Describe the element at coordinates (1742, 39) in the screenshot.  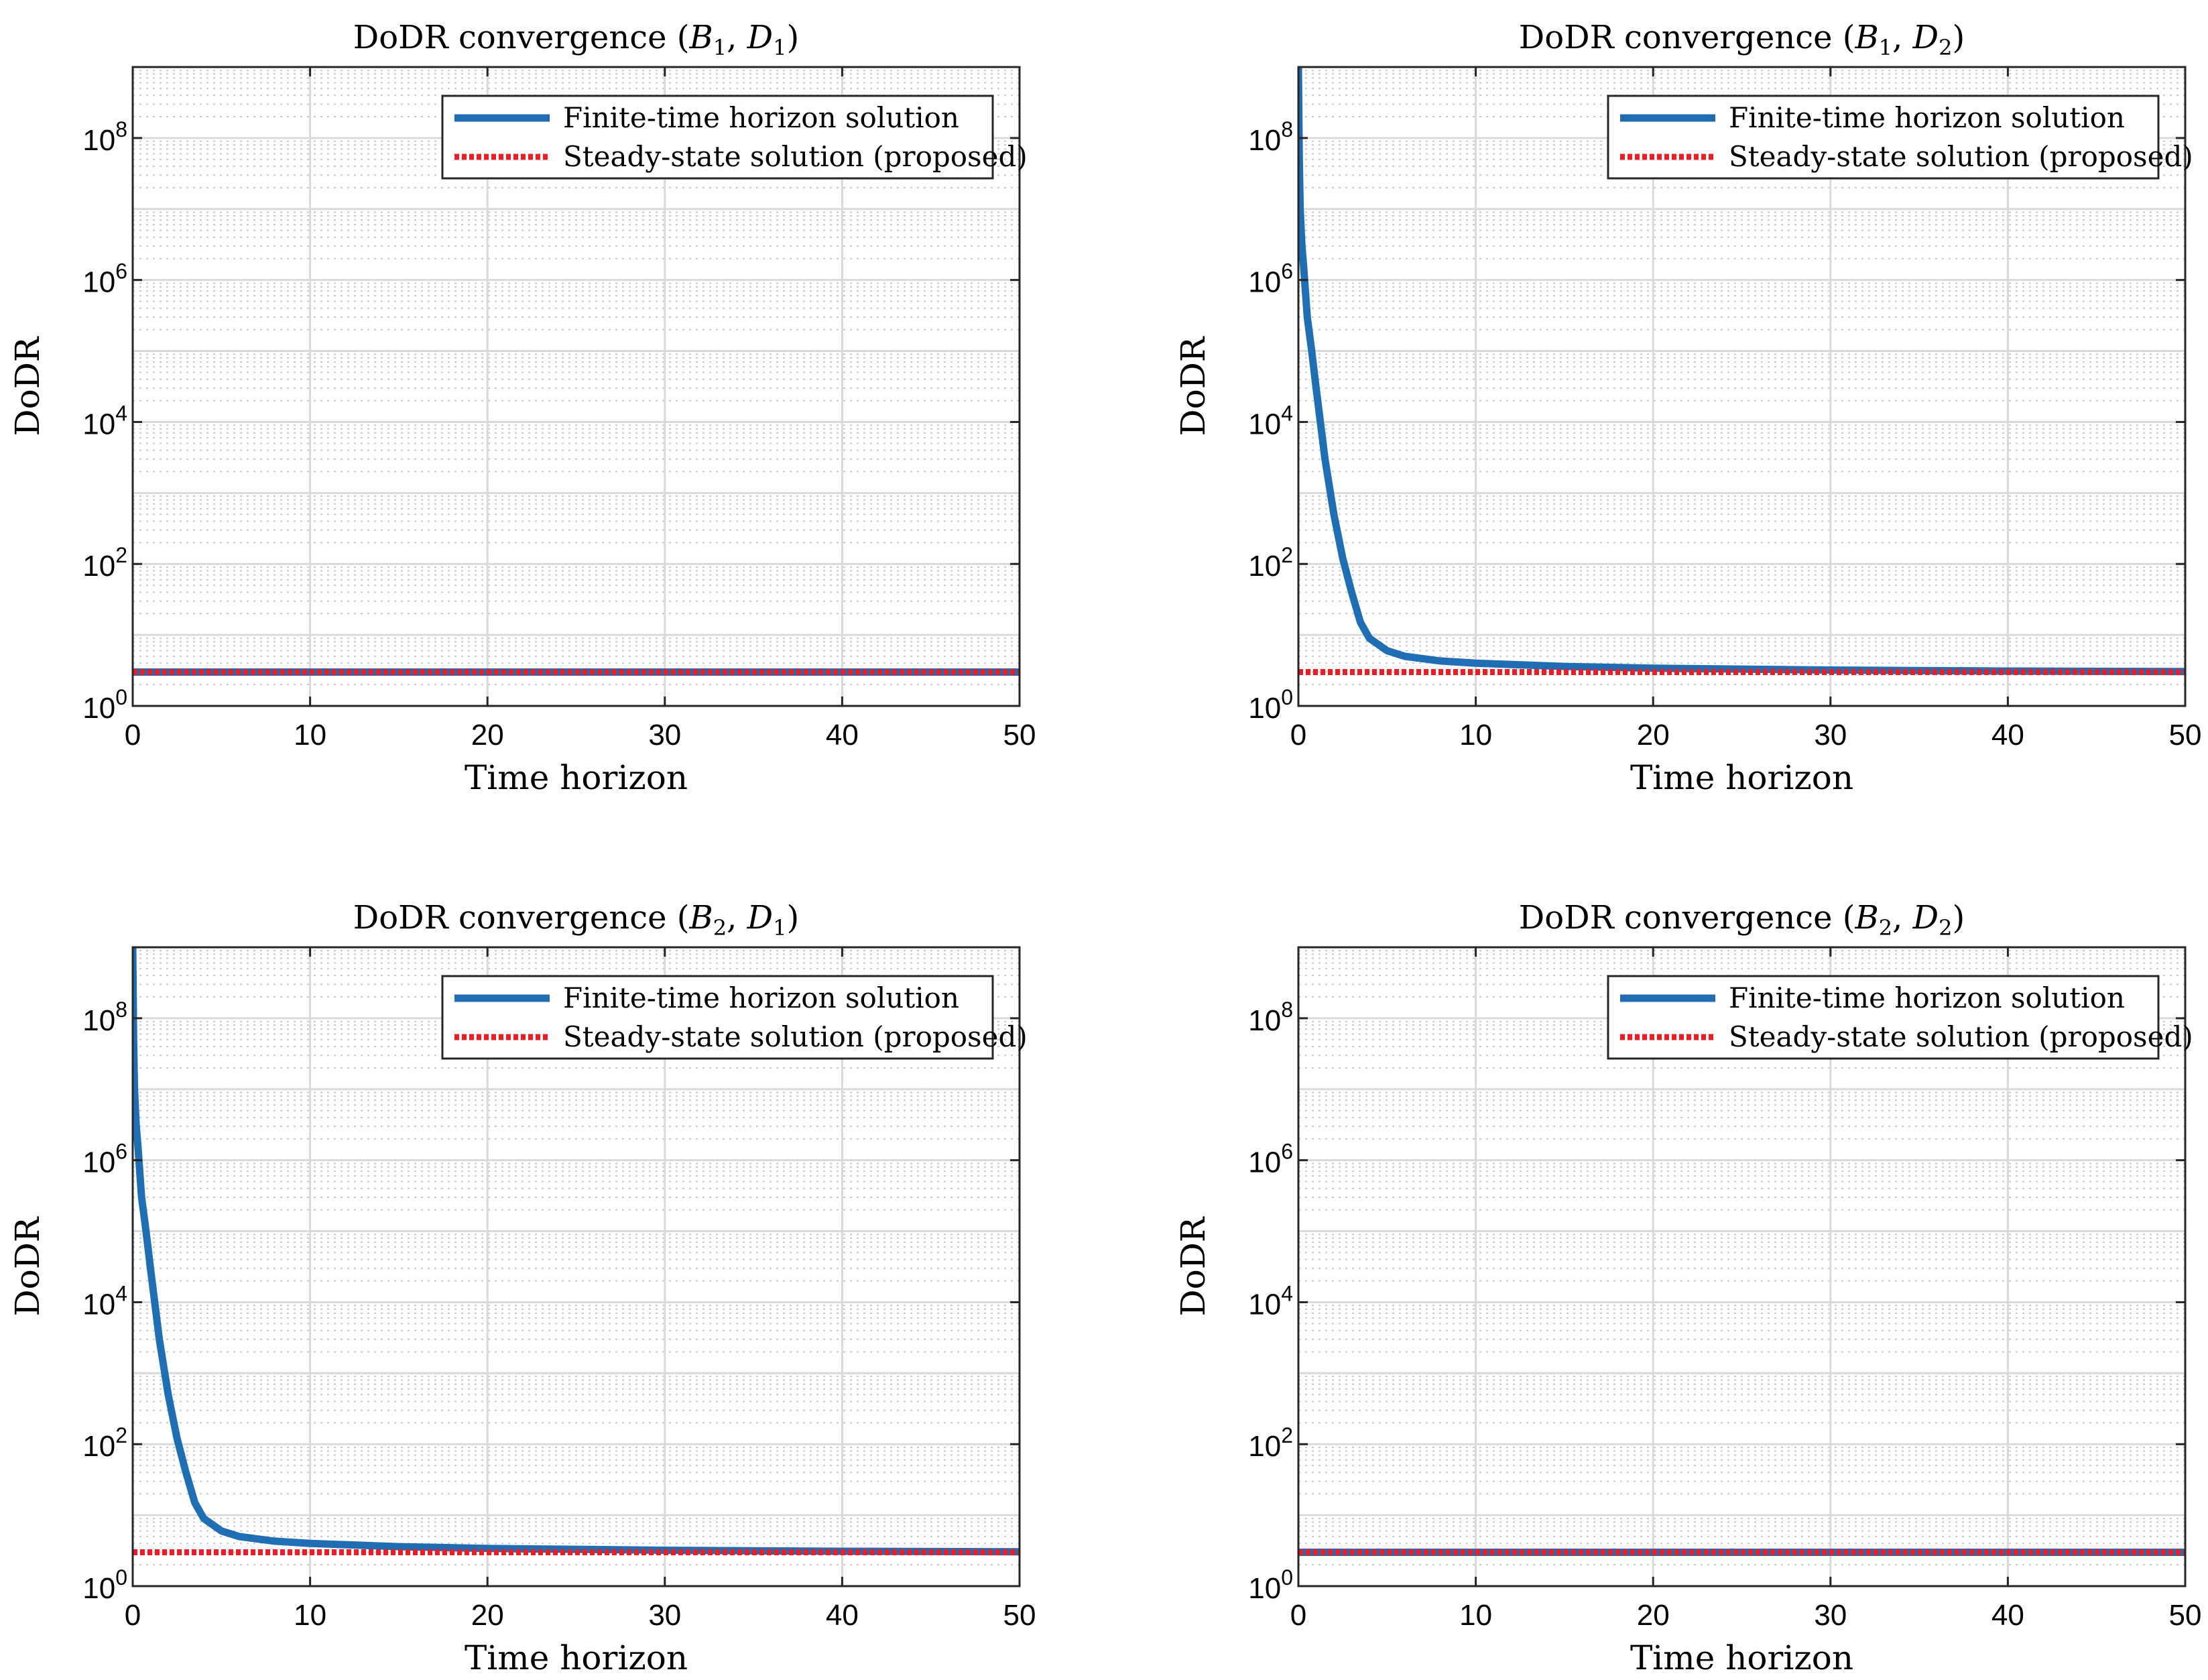
I see `chart-title: DoDR convergence (B1, D2)` at that location.